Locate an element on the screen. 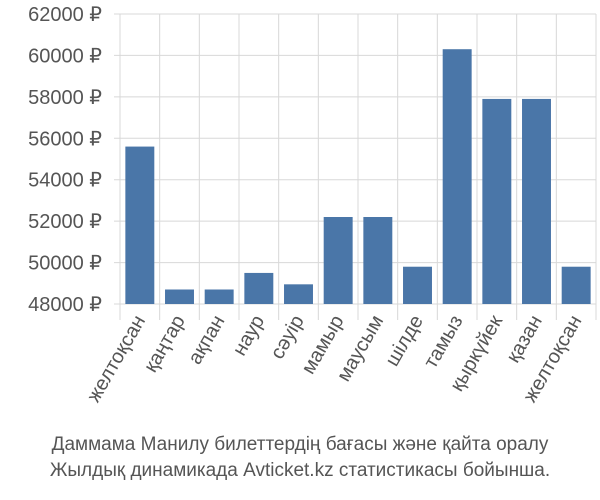 The height and width of the screenshot is (500, 600). x-tick-label: желтоқсан is located at coordinates (116, 359).